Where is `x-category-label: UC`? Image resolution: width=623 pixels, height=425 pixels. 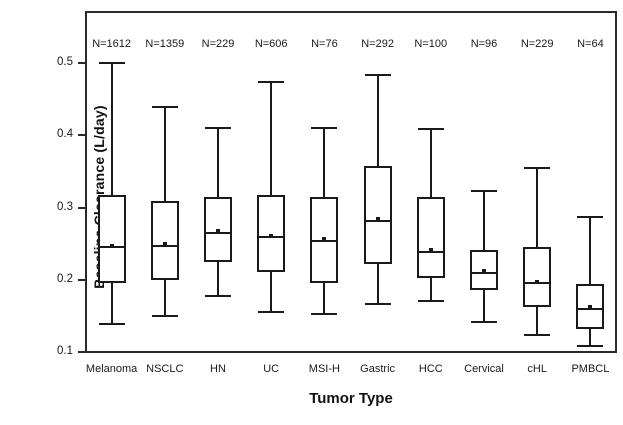 x-category-label: UC is located at coordinates (271, 369).